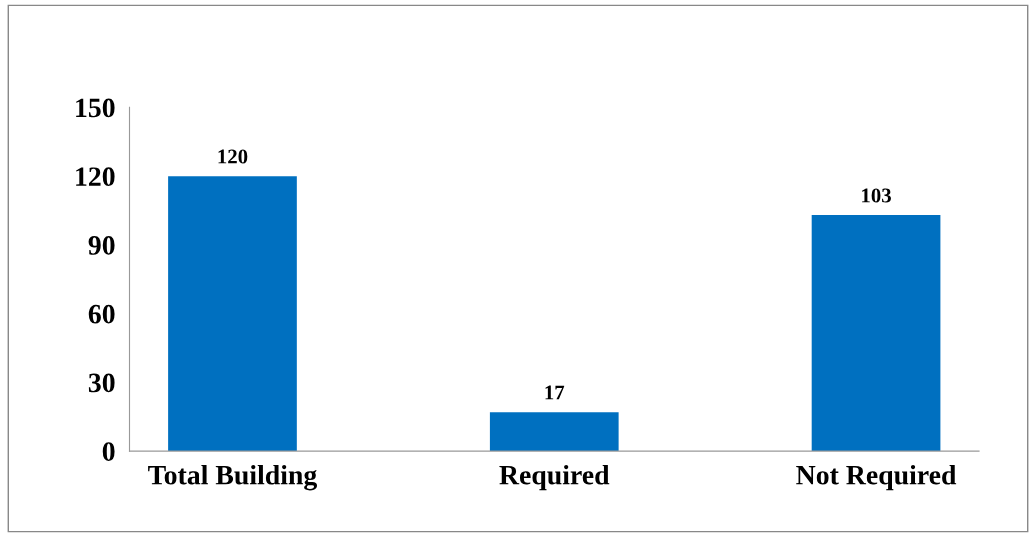  Describe the element at coordinates (95, 108) in the screenshot. I see `y-tick-label: 150` at that location.